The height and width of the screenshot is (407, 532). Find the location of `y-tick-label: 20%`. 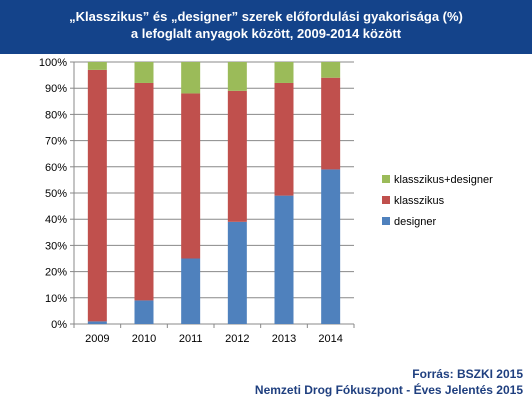

y-tick-label: 20% is located at coordinates (56, 273).